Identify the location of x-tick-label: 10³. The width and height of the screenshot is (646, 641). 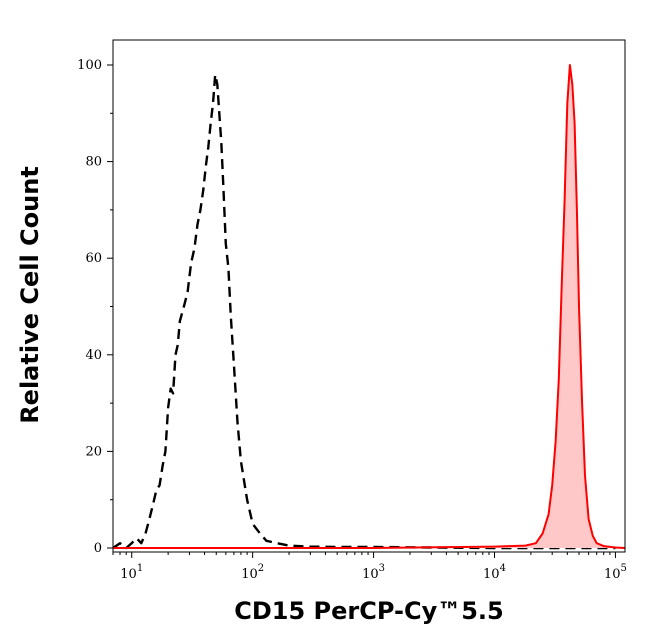
(373, 572).